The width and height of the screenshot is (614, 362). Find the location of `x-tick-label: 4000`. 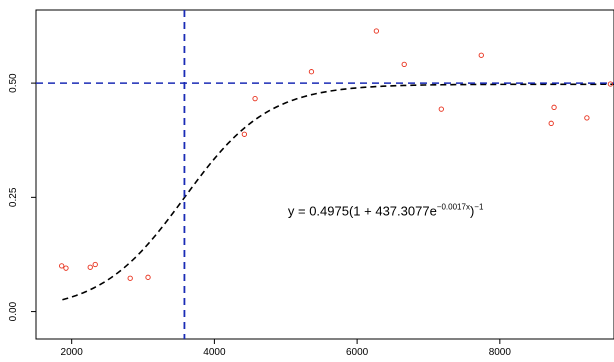

x-tick-label: 4000 is located at coordinates (214, 352).